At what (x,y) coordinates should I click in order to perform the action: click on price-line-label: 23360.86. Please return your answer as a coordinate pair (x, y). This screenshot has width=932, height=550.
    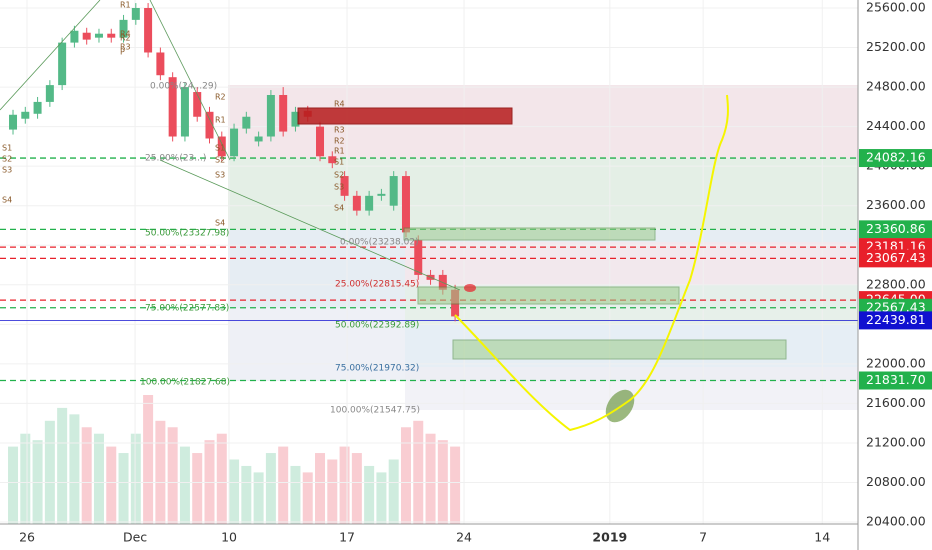
    Looking at the image, I should click on (896, 228).